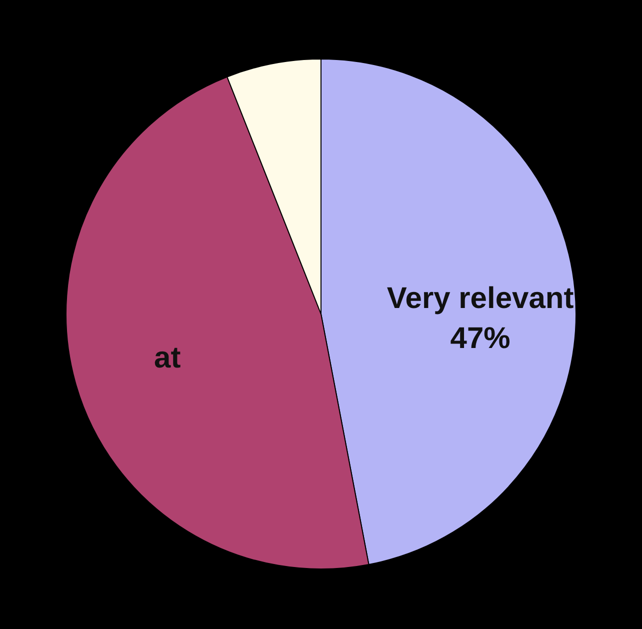 This screenshot has width=642, height=629. I want to click on data-label: 47%, so click(480, 338).